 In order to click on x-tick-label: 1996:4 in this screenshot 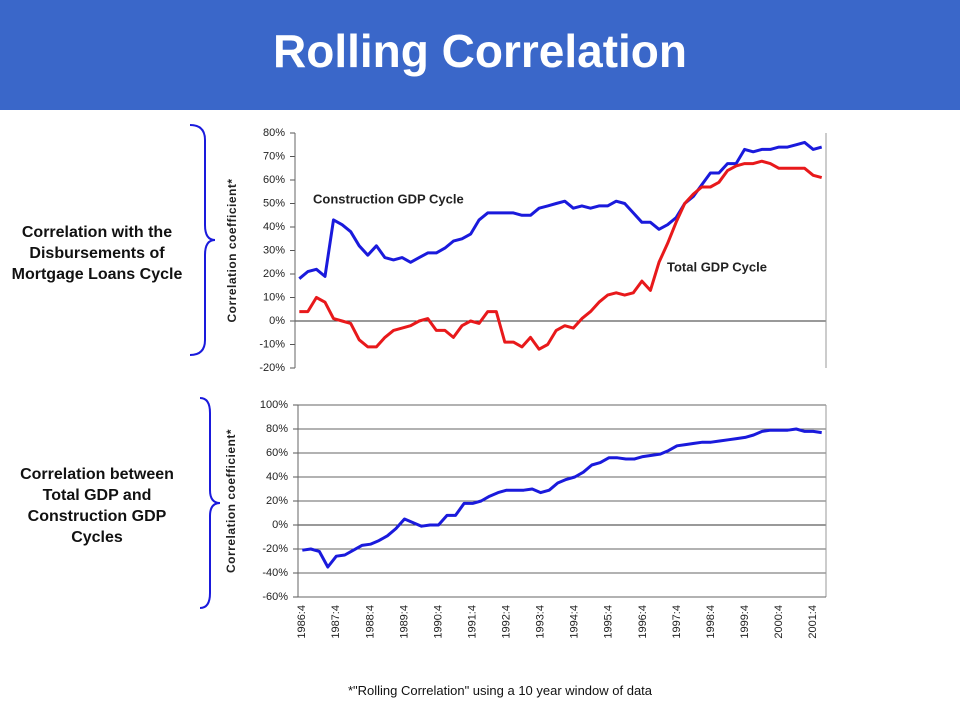, I will do `click(643, 622)`.